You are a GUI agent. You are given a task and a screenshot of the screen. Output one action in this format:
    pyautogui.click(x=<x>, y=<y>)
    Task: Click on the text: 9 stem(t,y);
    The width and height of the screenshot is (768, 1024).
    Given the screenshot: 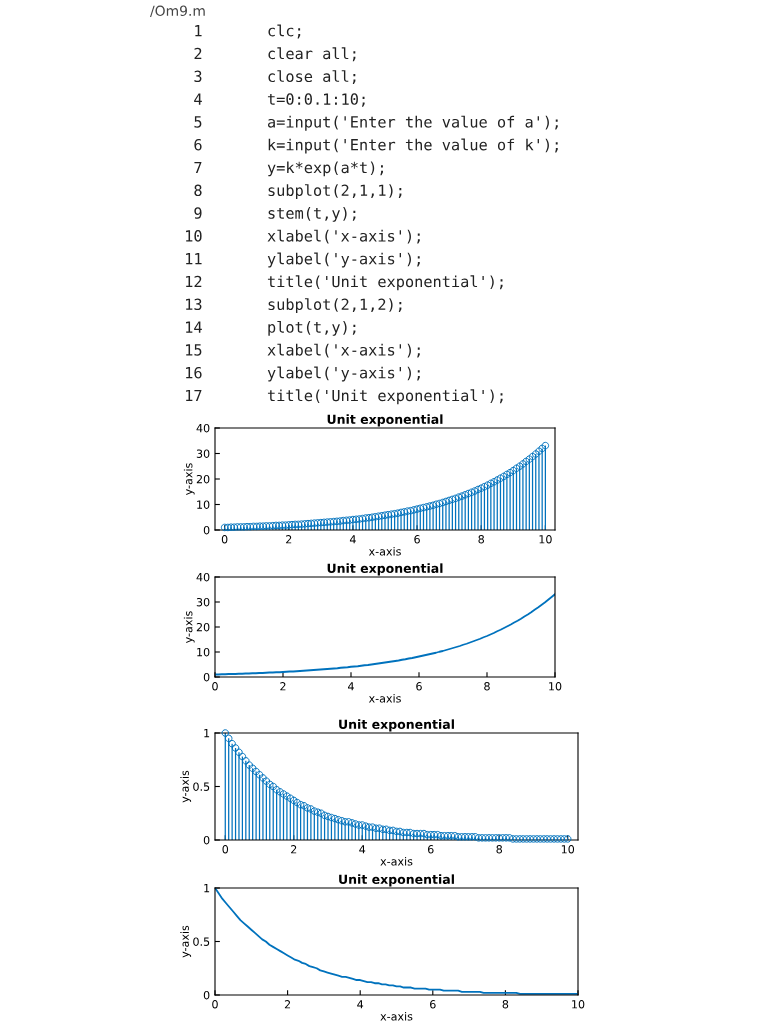 What is the action you would take?
    pyautogui.click(x=275, y=214)
    